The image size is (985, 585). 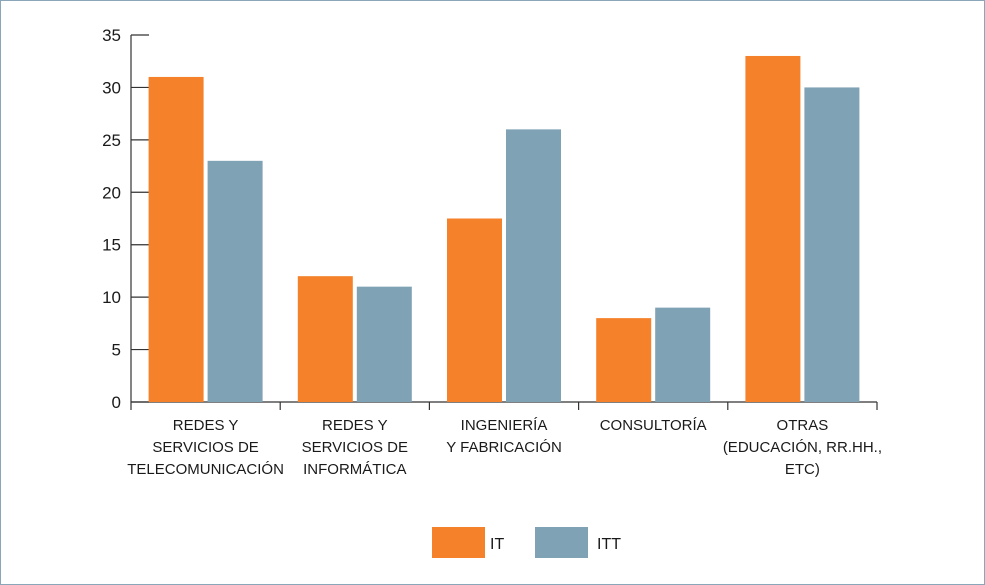 What do you see at coordinates (111, 140) in the screenshot?
I see `y-tick-label: 25` at bounding box center [111, 140].